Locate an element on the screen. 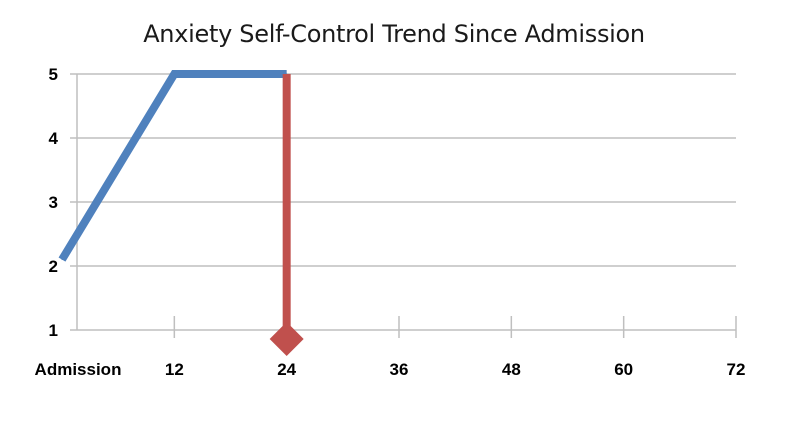 Image resolution: width=788 pixels, height=422 pixels. x-tick-label-24: 24 is located at coordinates (286, 369).